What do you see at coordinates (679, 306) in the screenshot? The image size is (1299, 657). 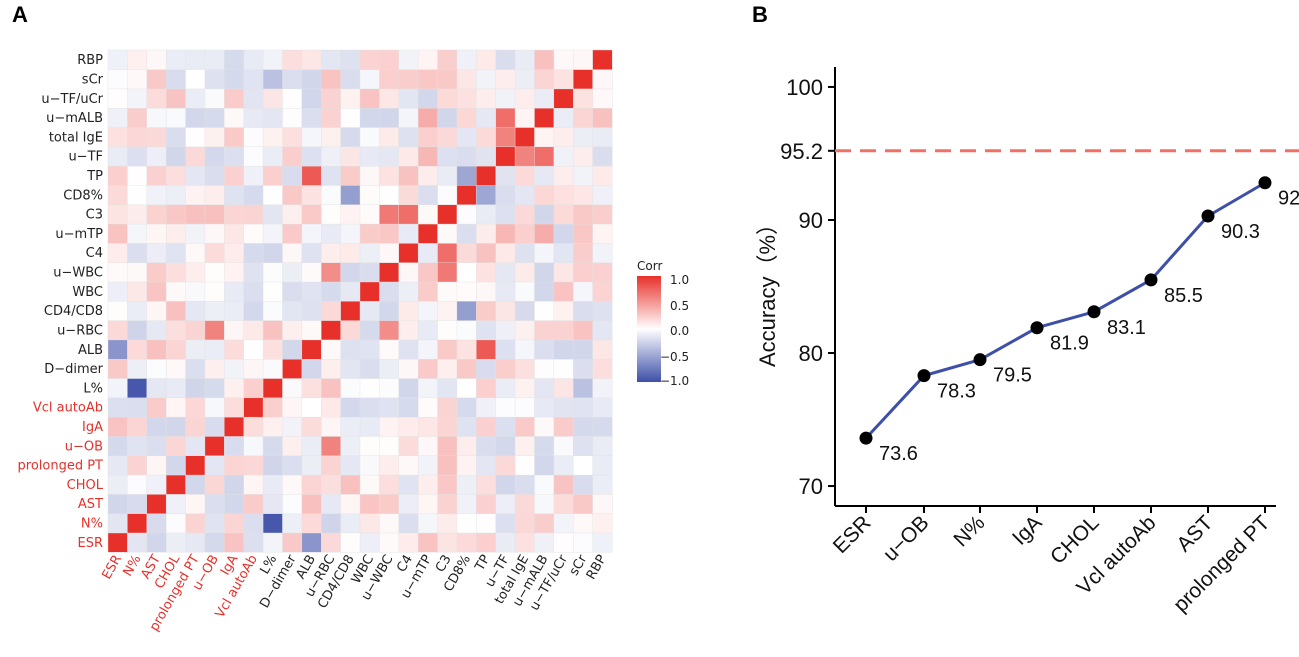 I see `legend-tick-2: 0.5` at bounding box center [679, 306].